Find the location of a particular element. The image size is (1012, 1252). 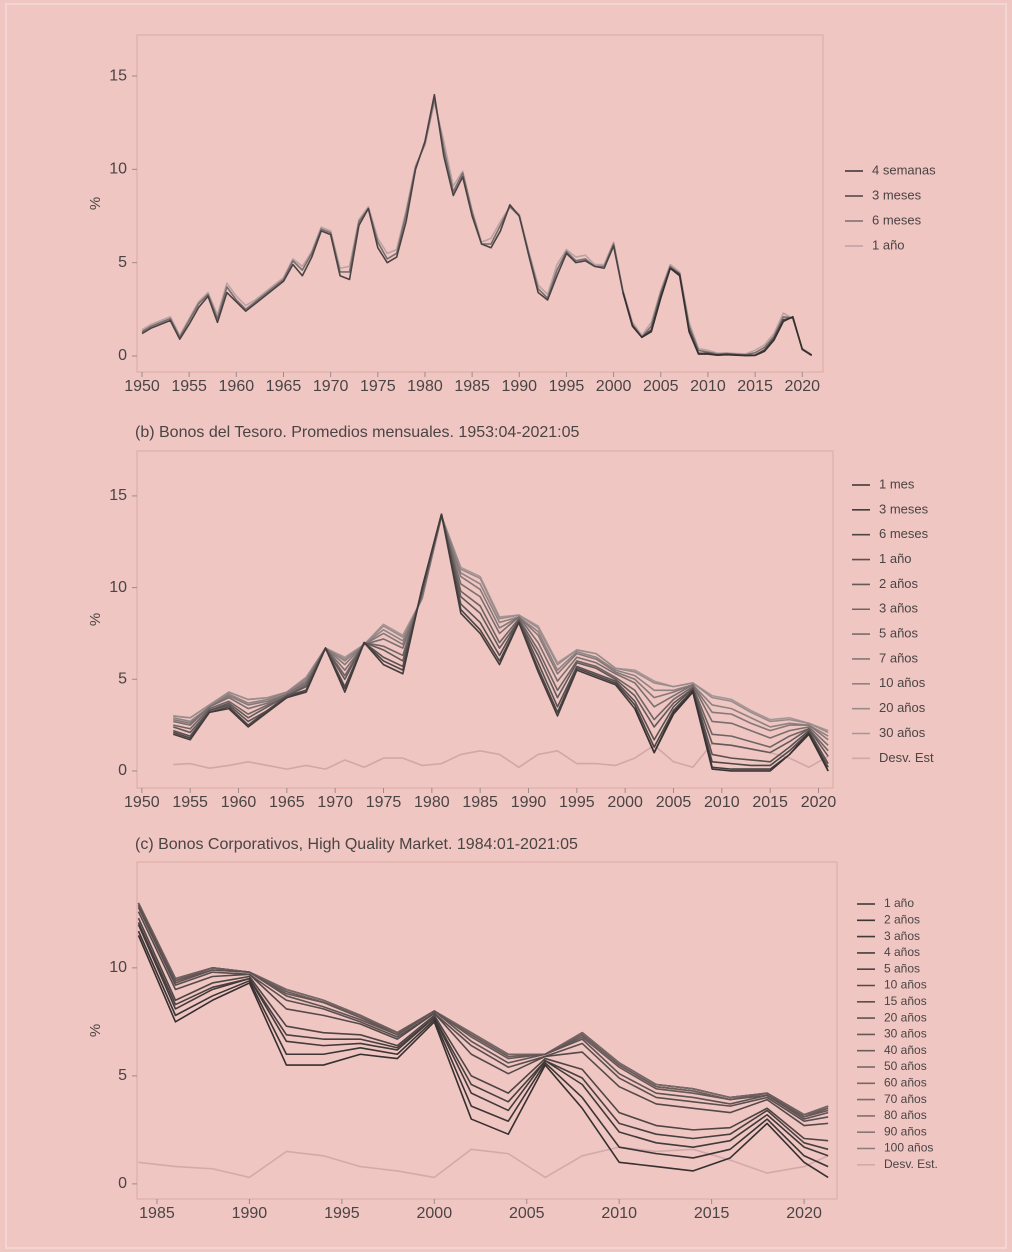

x-tick-label: 1950 is located at coordinates (142, 802).